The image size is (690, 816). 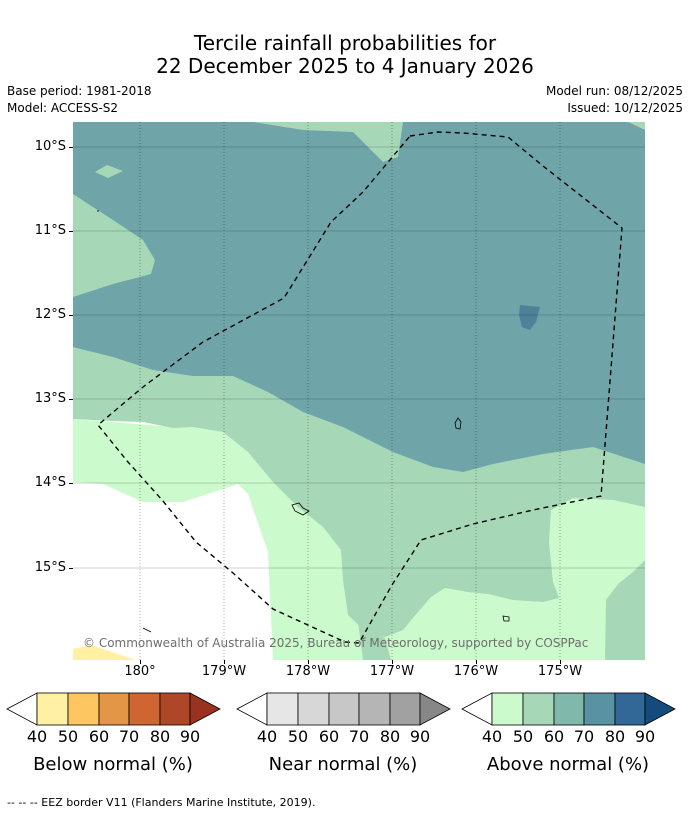 I want to click on near-over-arrow, so click(x=435, y=709).